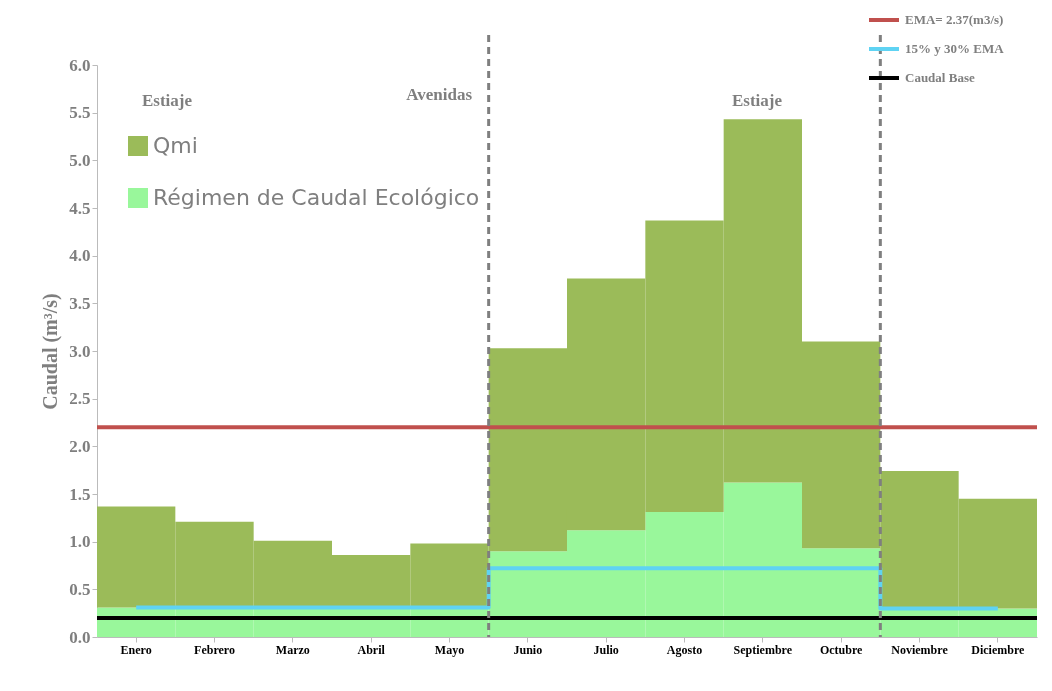 The width and height of the screenshot is (1052, 691). Describe the element at coordinates (80, 256) in the screenshot. I see `y-tick-label: 4.0` at that location.